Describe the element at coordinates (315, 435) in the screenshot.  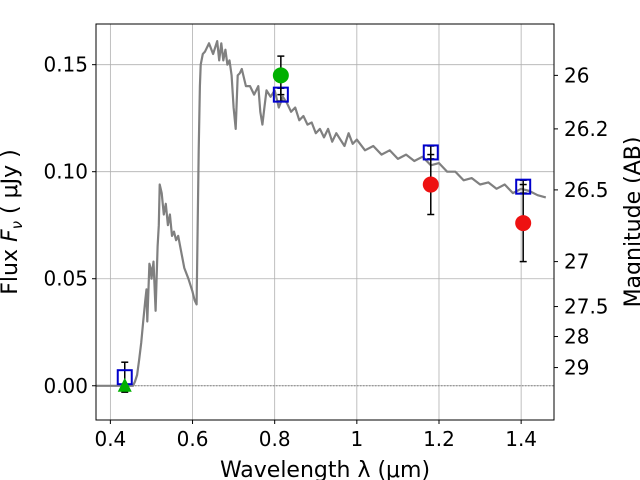
I see `x-axis-ticks: 0.4 0.6 0.8 1 1.2 1.4` at that location.